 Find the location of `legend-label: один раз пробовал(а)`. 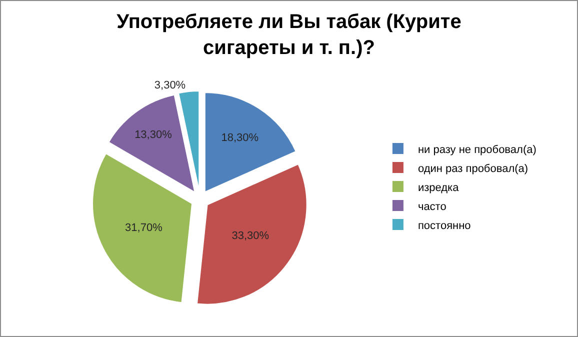

legend-label: один раз пробовал(а) is located at coordinates (473, 168).